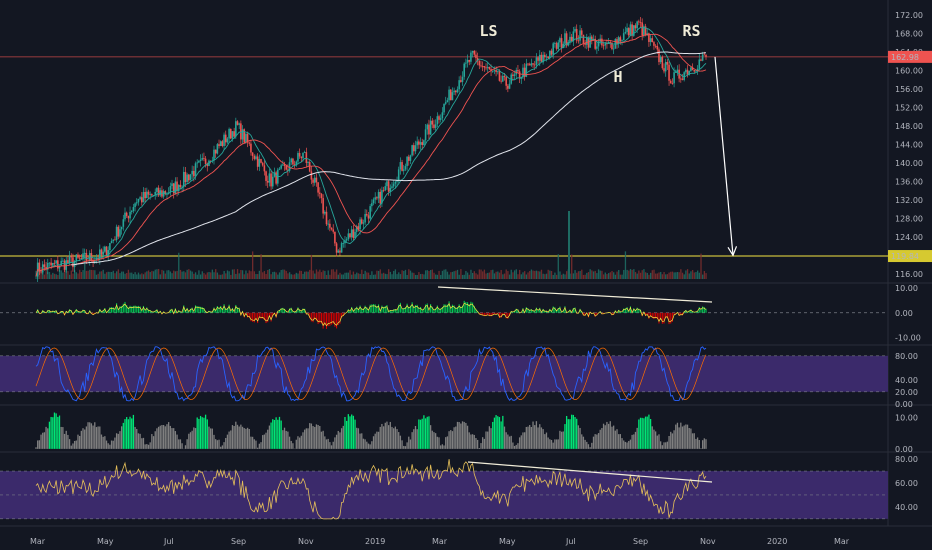  What do you see at coordinates (590, 472) in the screenshot?
I see `rsi-divergence-line` at bounding box center [590, 472].